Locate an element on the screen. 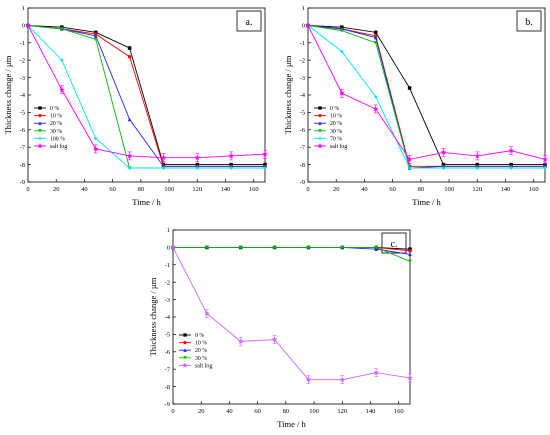  y-tick-label: -3 is located at coordinates (167, 300).